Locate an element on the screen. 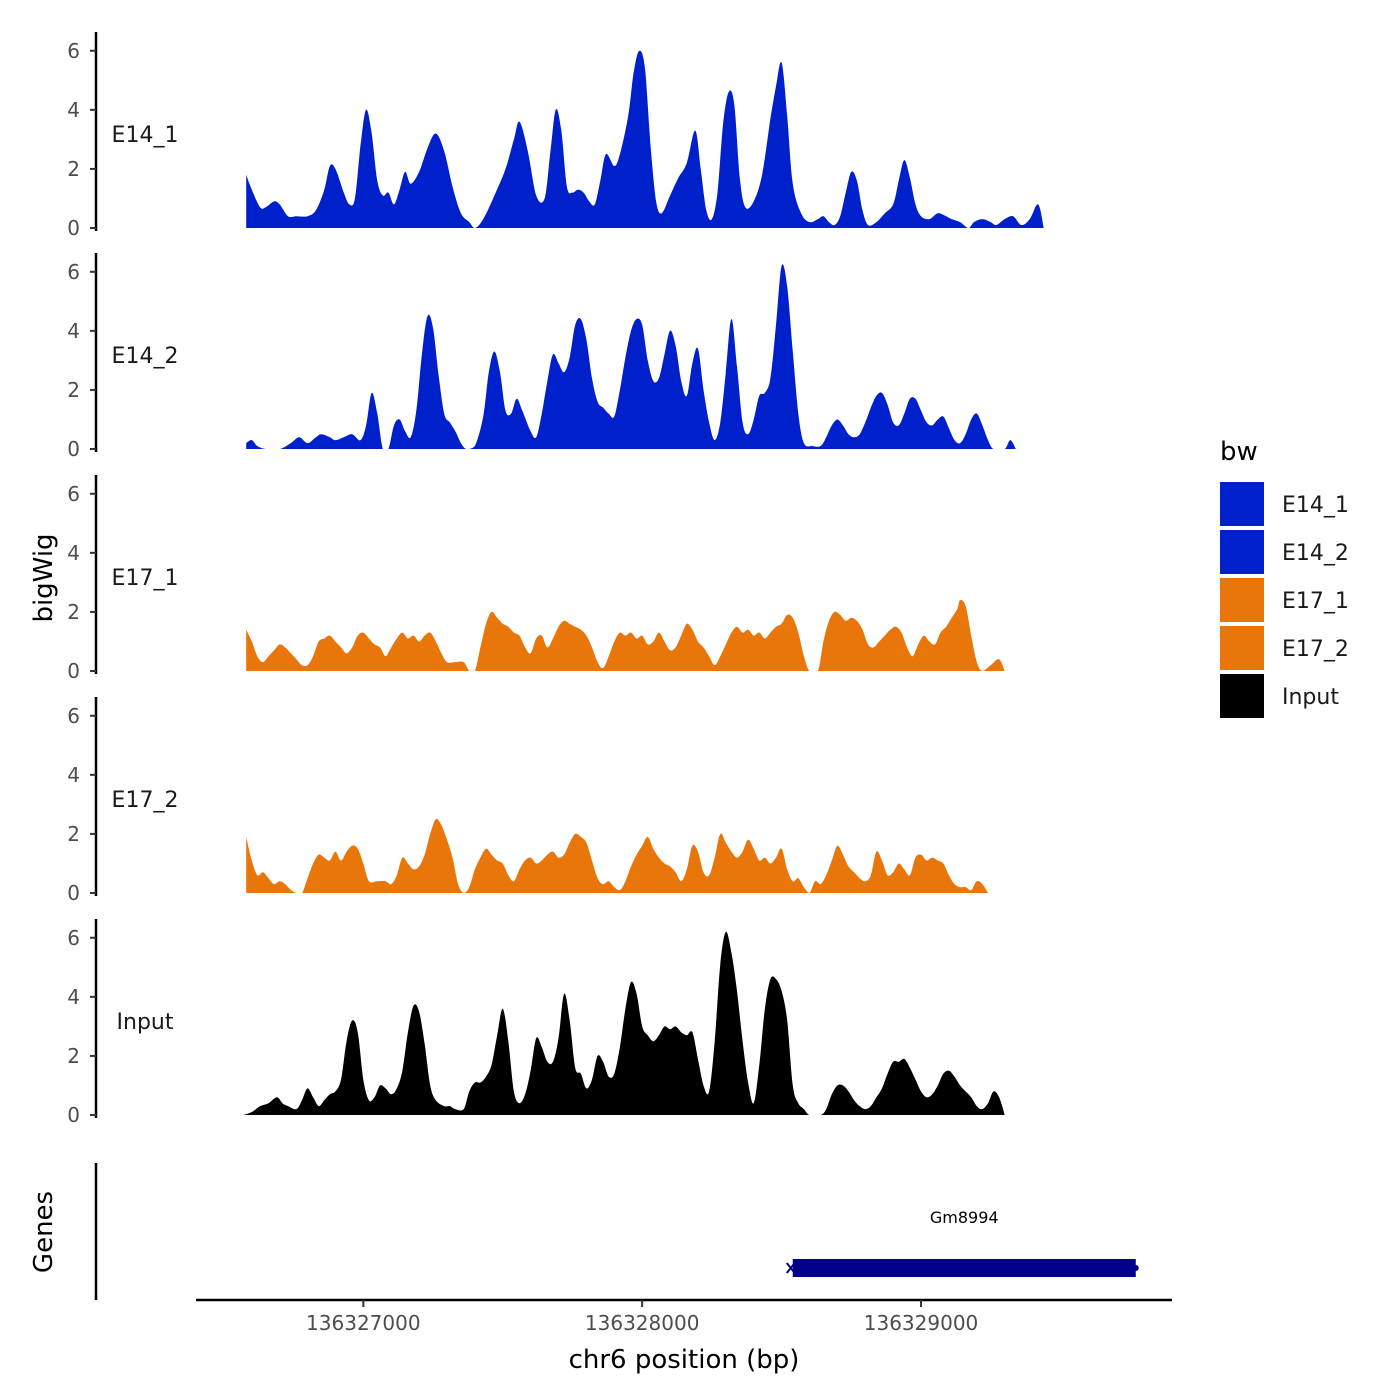 The width and height of the screenshot is (1400, 1400). gene-models: Gm8994 is located at coordinates (962, 1242).